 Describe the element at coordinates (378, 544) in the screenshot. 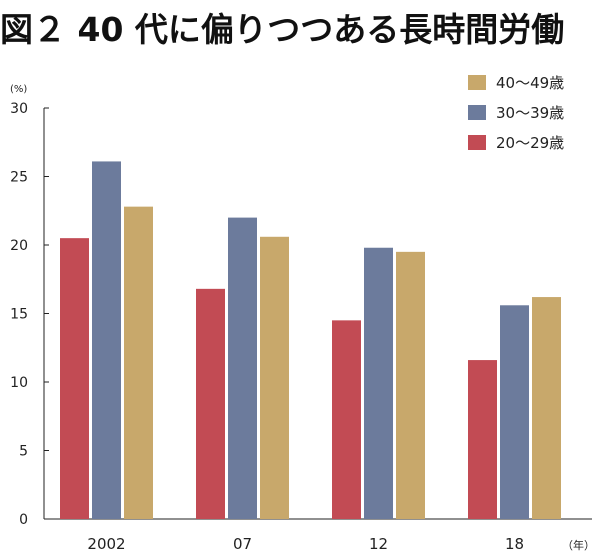

I see `x-tick-label: 12` at that location.